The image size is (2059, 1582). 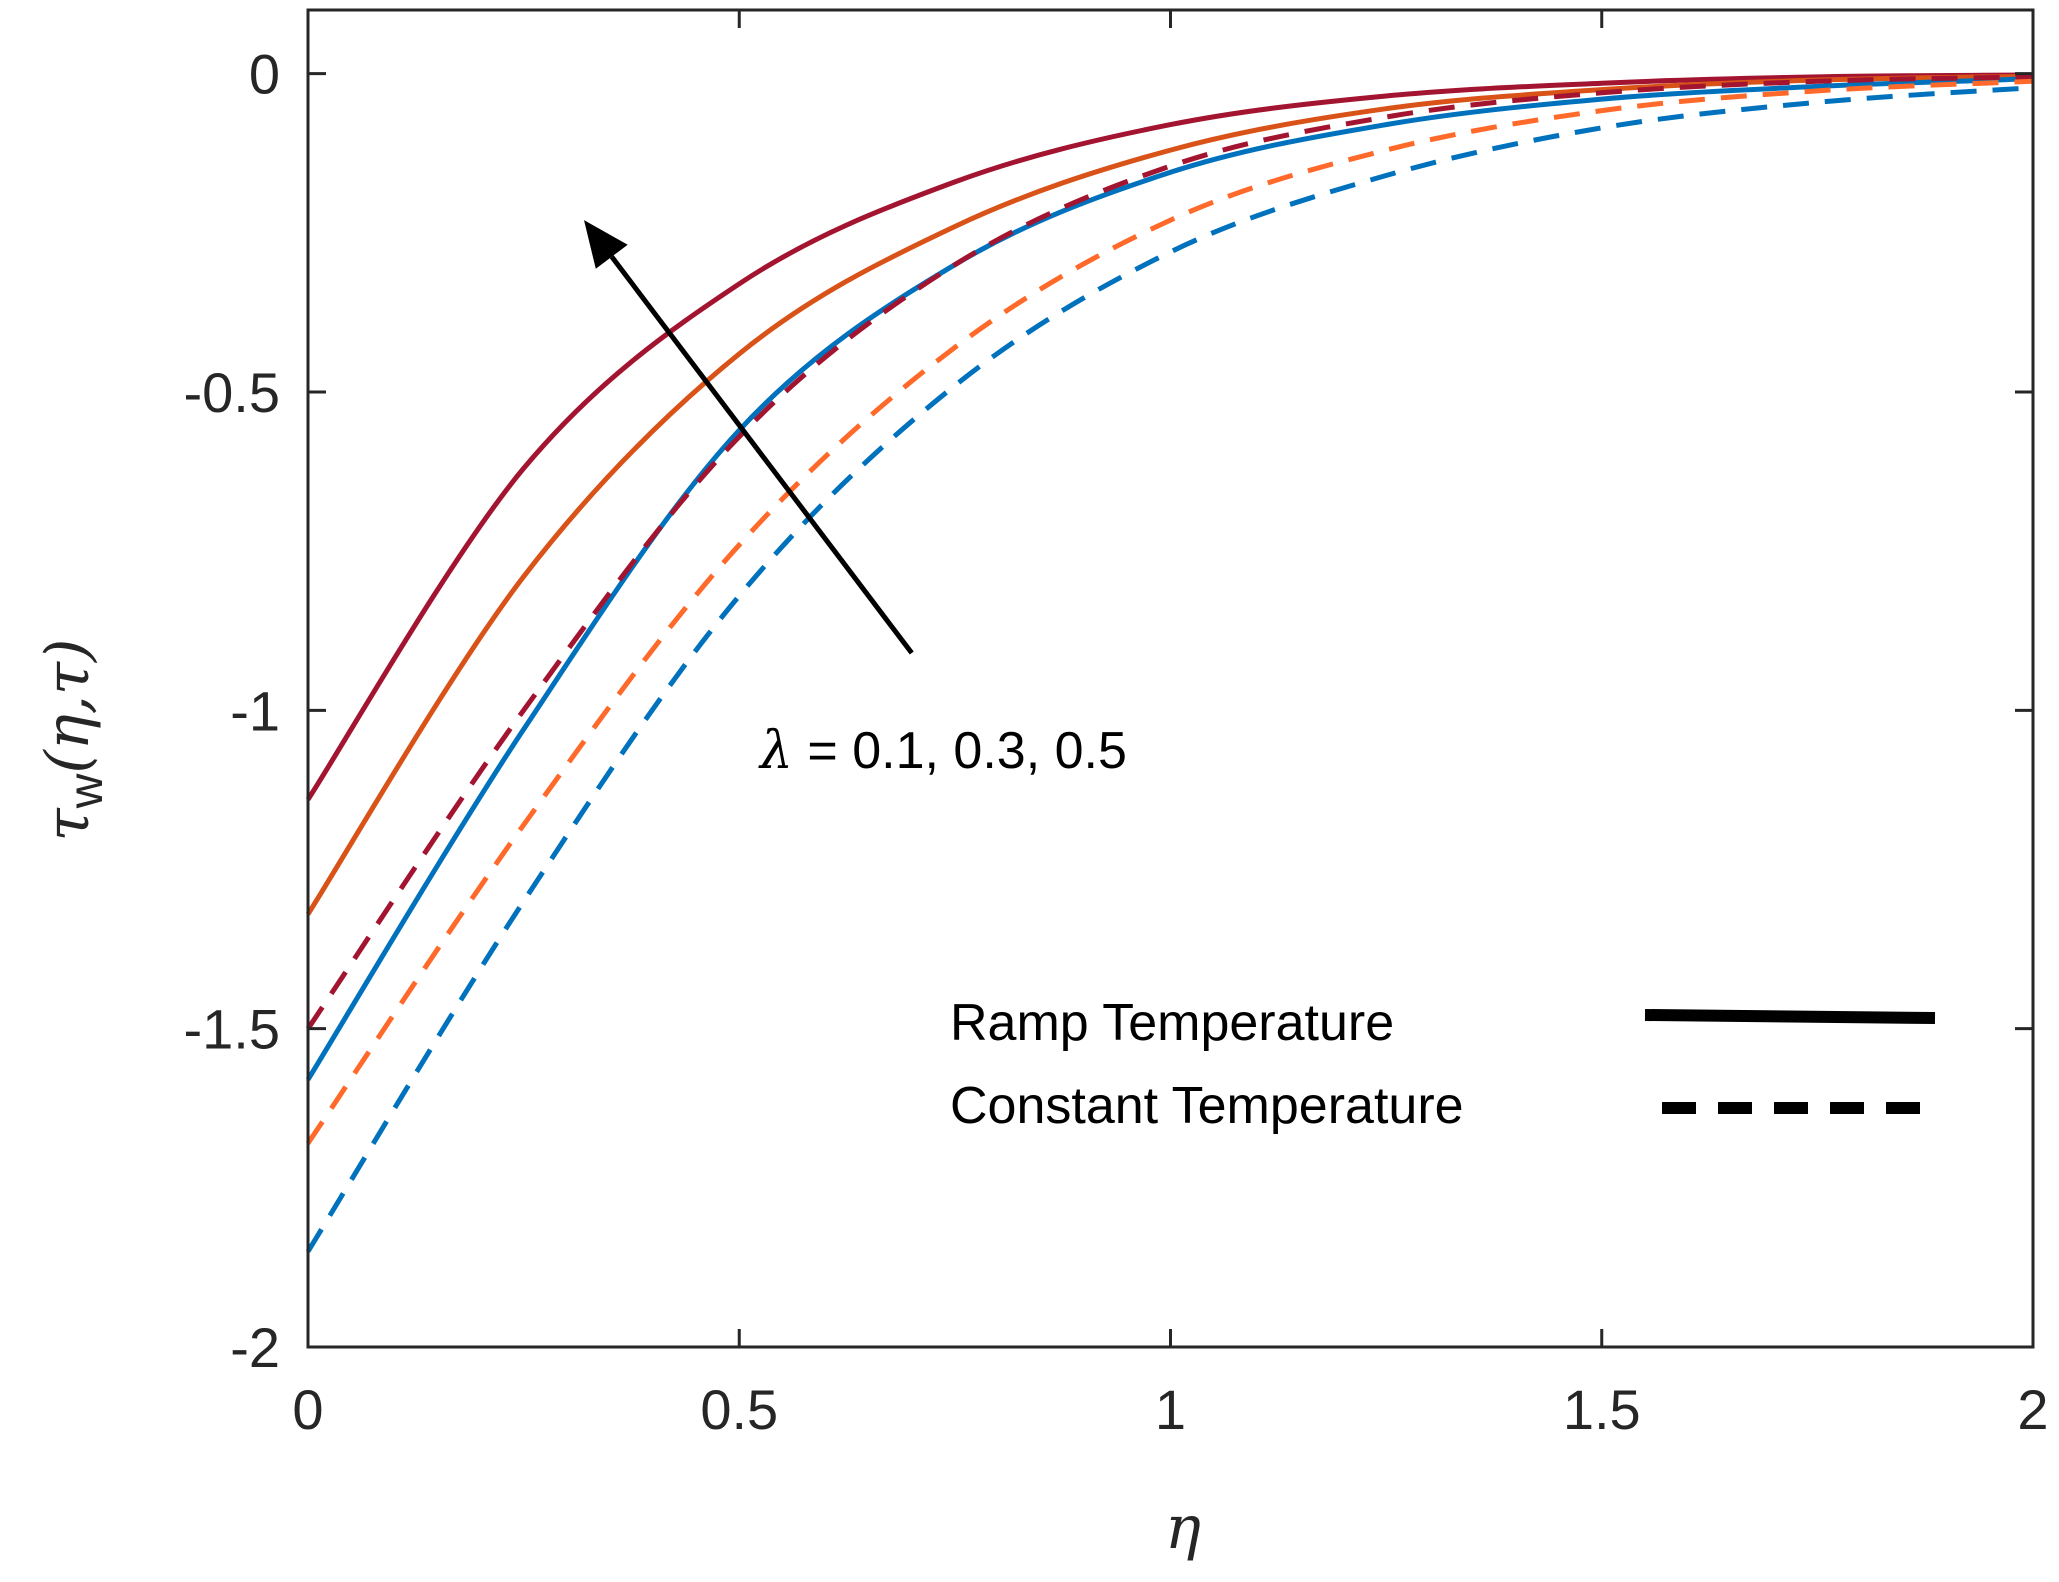 I want to click on svg-text: τw(η,τ), so click(x=73, y=740).